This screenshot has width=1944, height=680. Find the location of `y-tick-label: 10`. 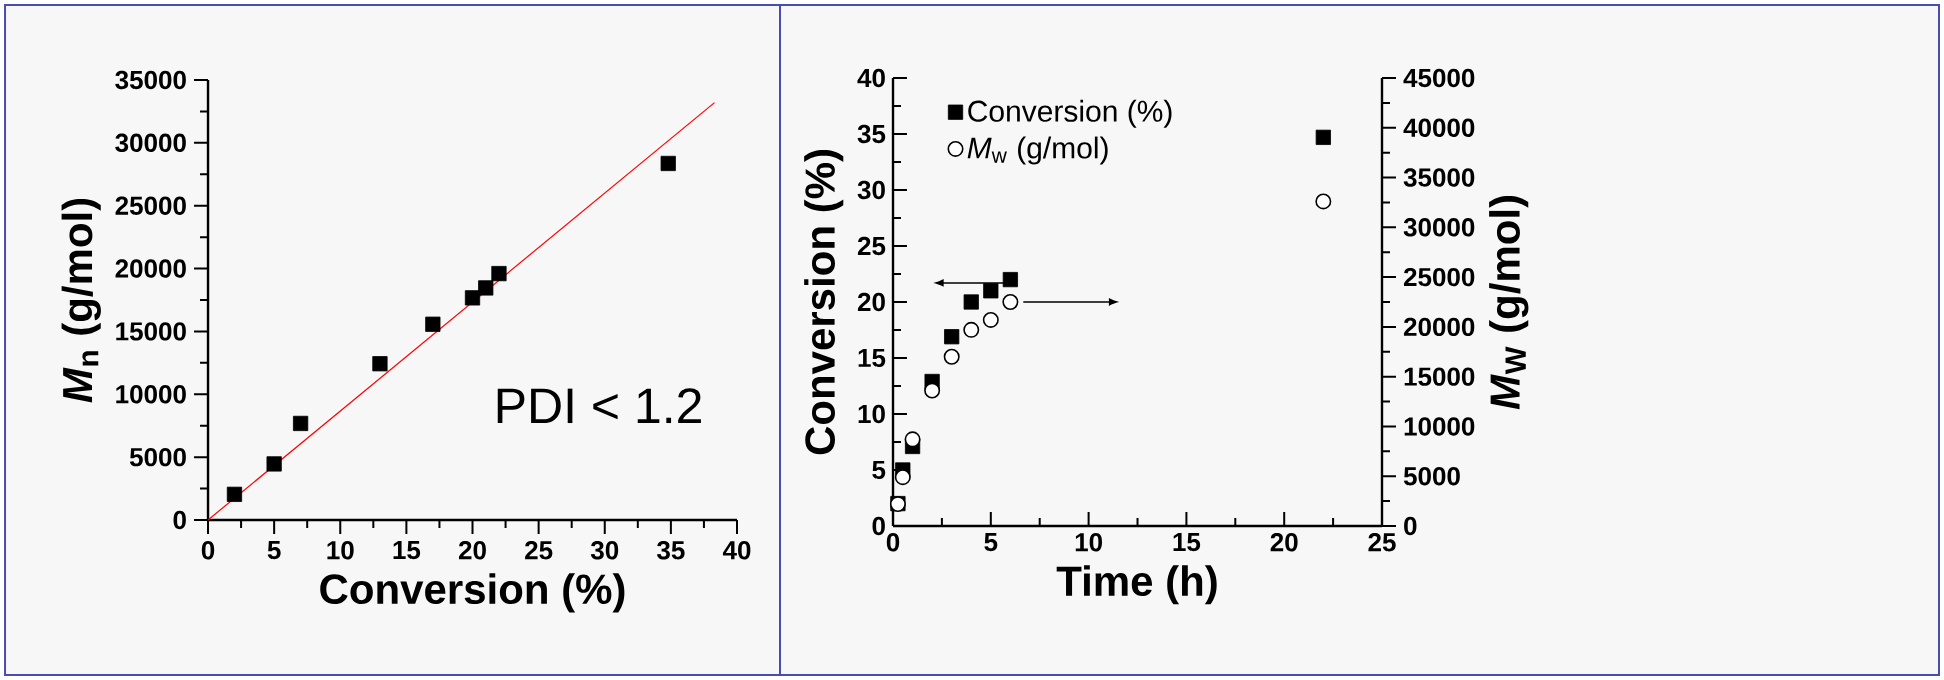

y-tick-label: 10 is located at coordinates (871, 414).